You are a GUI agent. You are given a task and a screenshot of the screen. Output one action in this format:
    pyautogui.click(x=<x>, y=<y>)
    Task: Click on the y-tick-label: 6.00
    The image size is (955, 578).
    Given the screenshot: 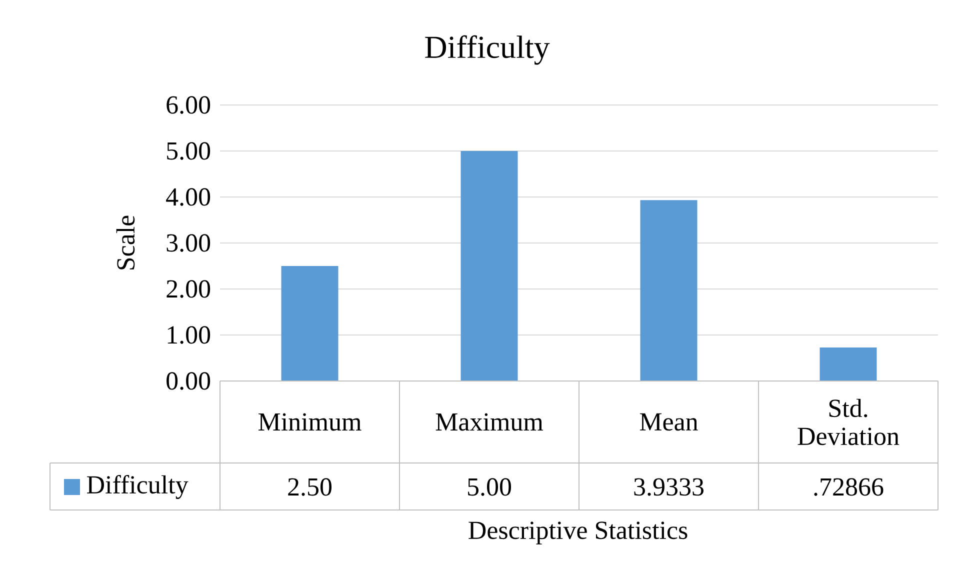 What is the action you would take?
    pyautogui.click(x=188, y=105)
    